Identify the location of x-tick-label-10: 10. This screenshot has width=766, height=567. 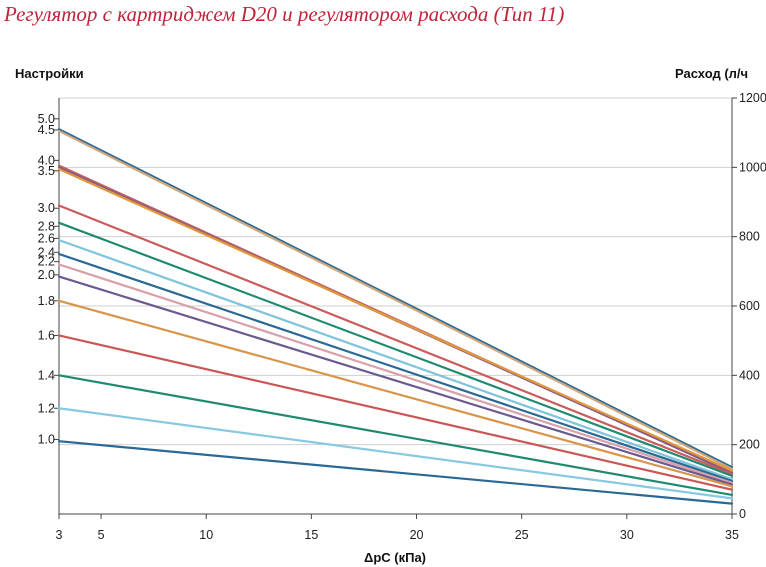
(206, 535).